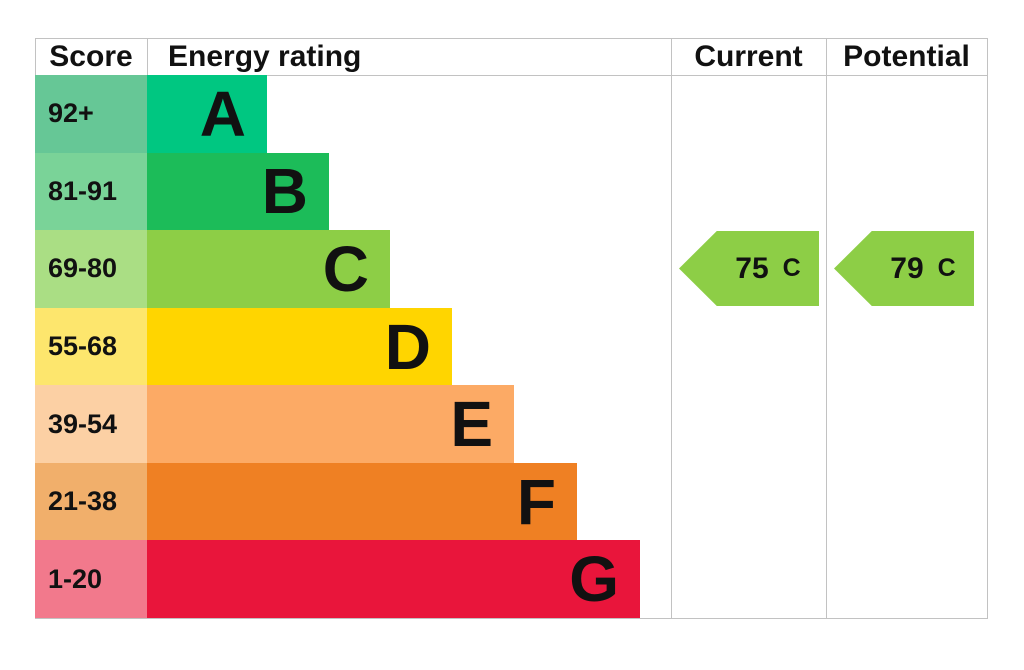 Image resolution: width=1024 pixels, height=670 pixels. I want to click on table-right-border, so click(987, 328).